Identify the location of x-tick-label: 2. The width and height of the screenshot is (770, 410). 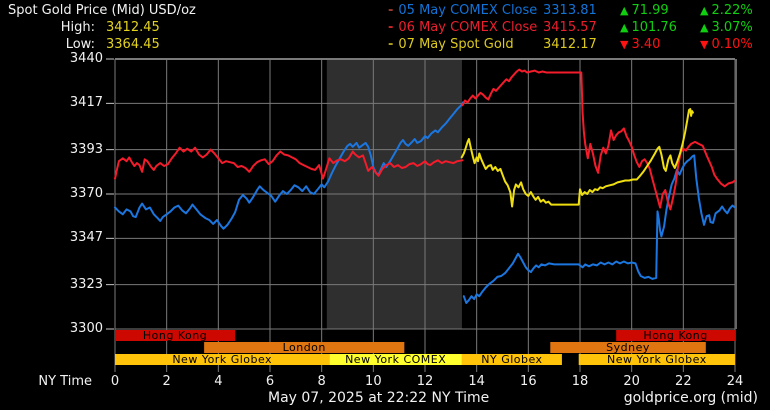
(166, 381).